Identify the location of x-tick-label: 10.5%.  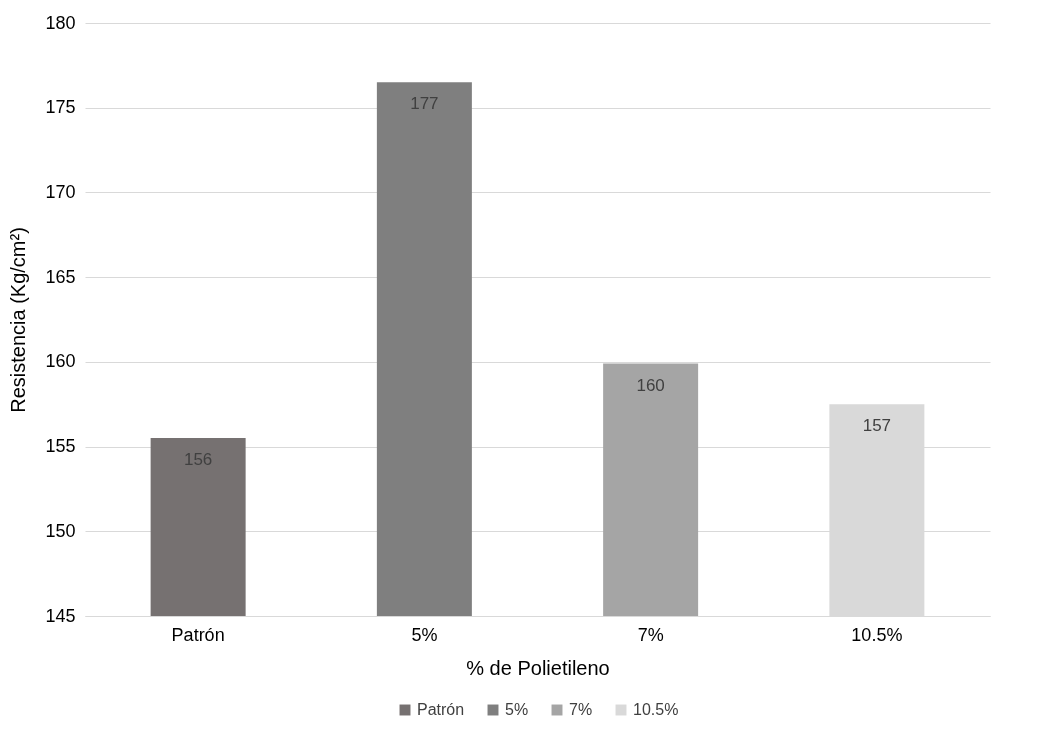
(877, 634).